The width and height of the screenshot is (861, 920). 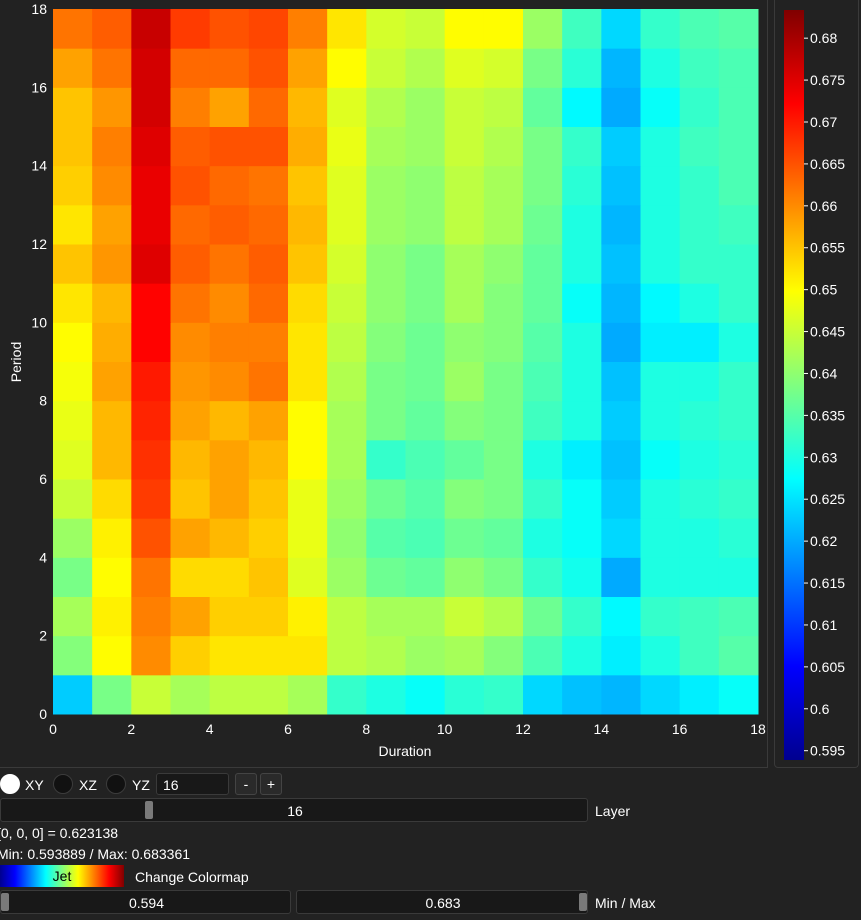 I want to click on change-colormap-button: Change Colormap, so click(x=192, y=877).